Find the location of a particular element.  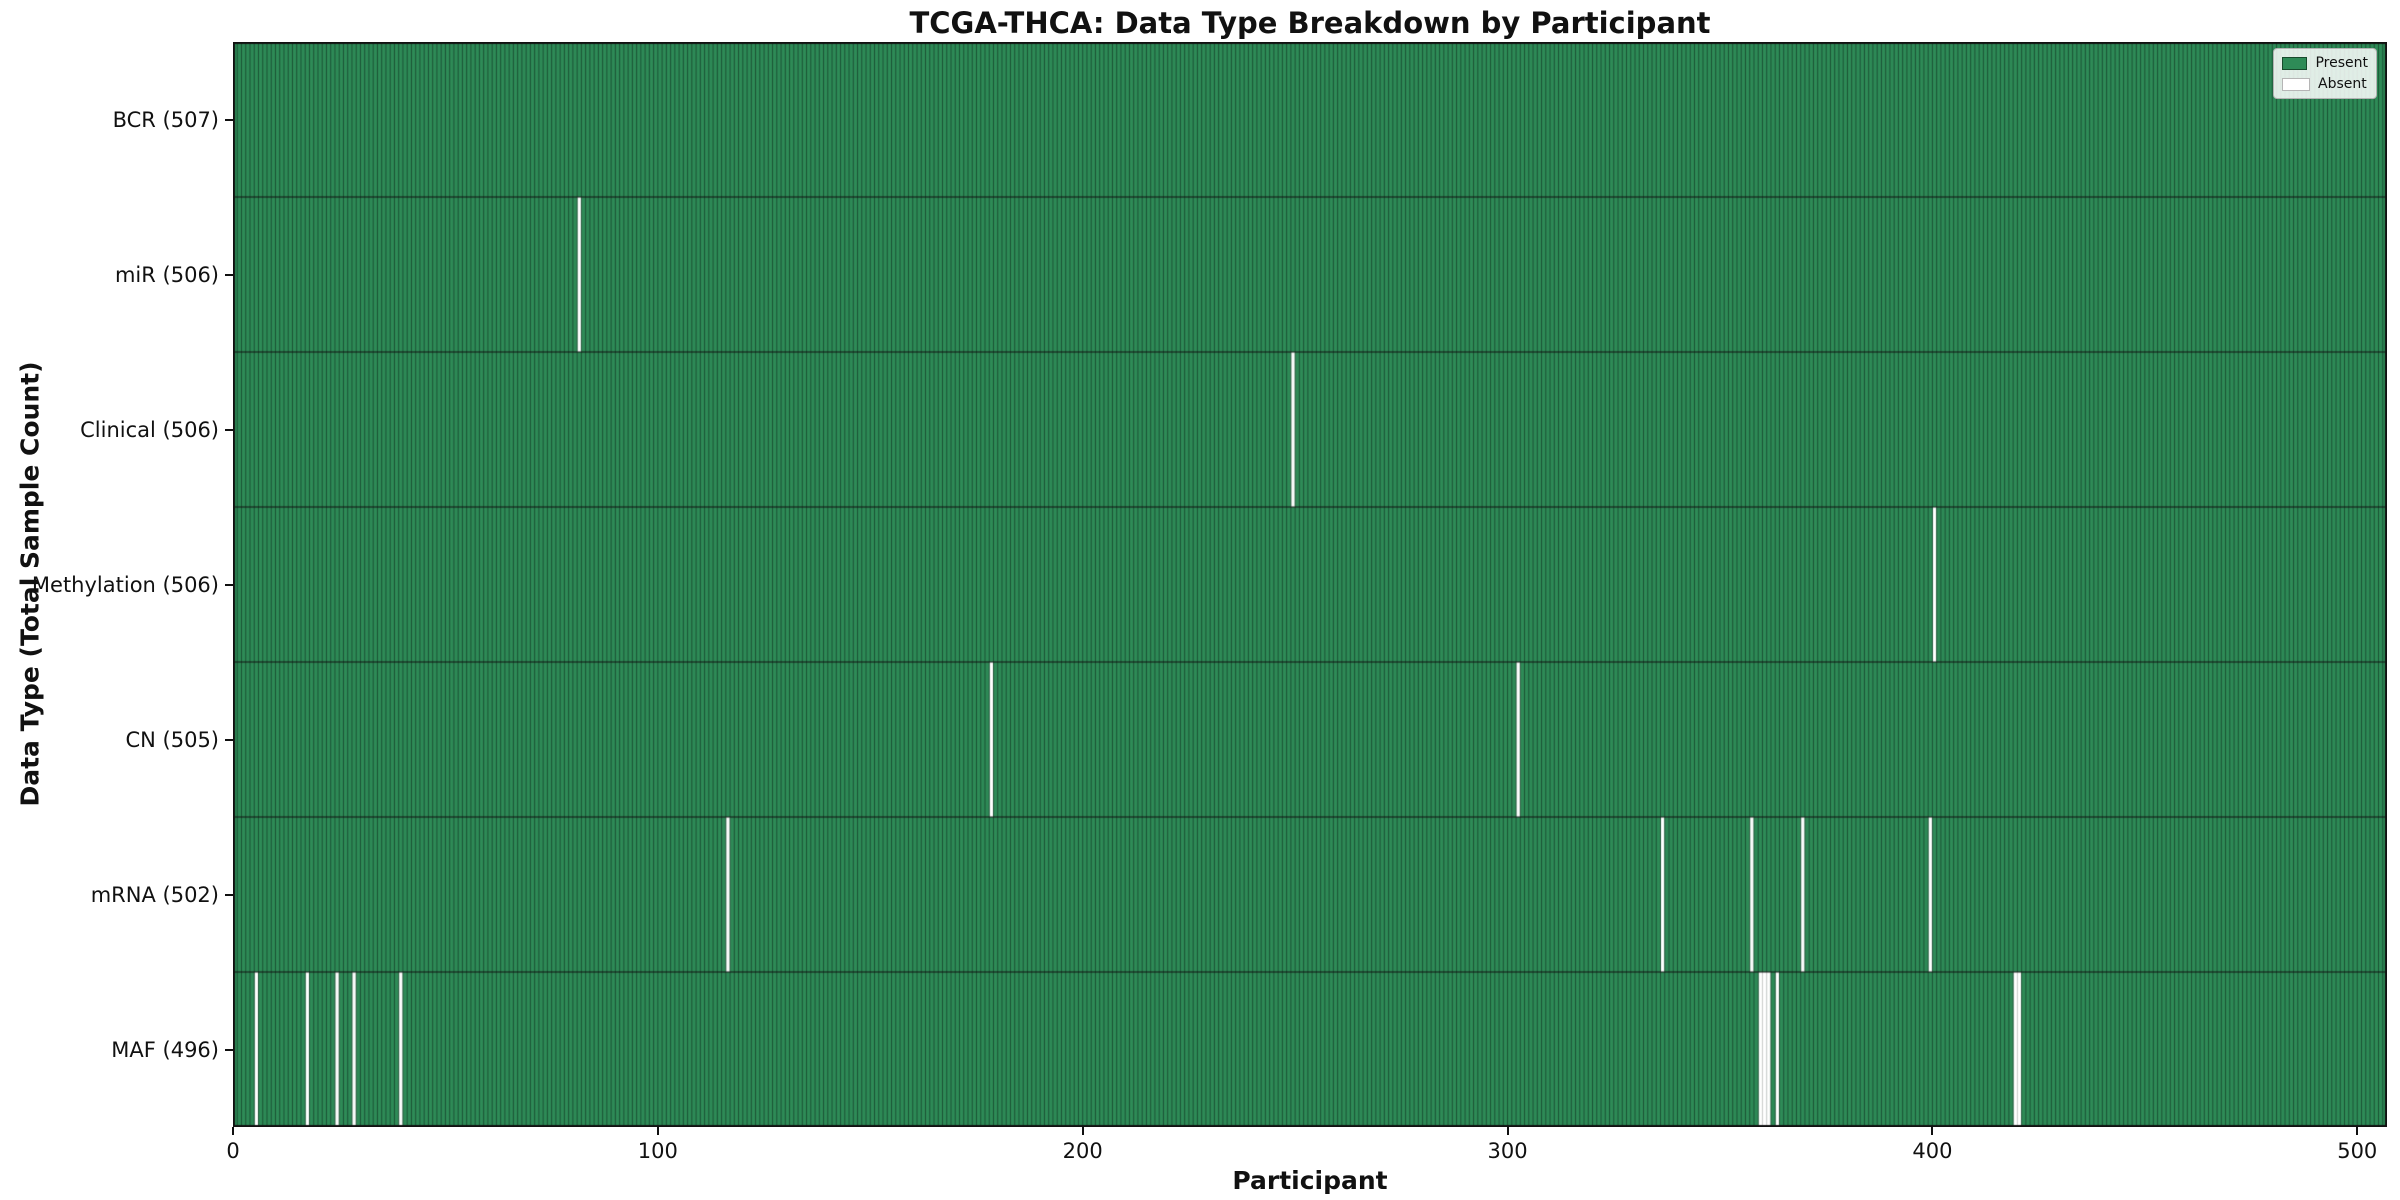

x-tick-label-200: 200 is located at coordinates (1082, 1151).